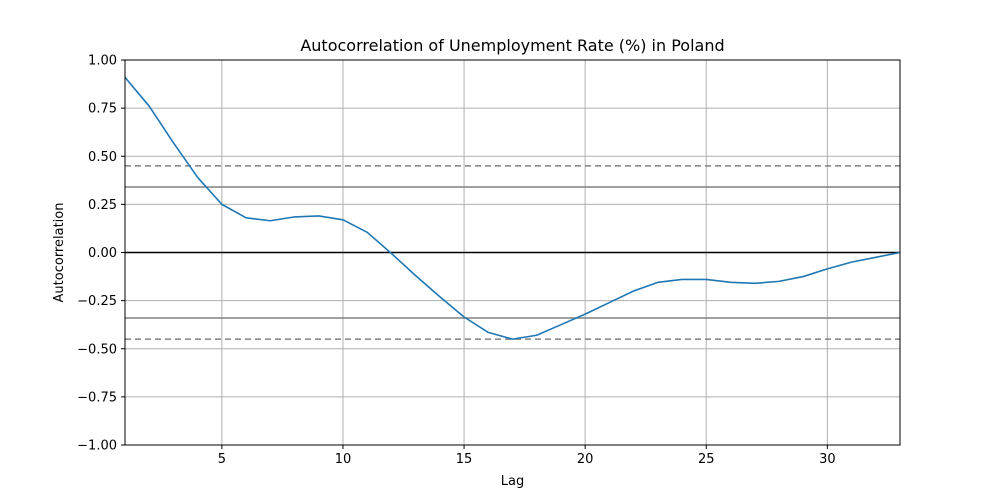 The image size is (1000, 500). What do you see at coordinates (97, 446) in the screenshot?
I see `y-tick-label: −1.00` at bounding box center [97, 446].